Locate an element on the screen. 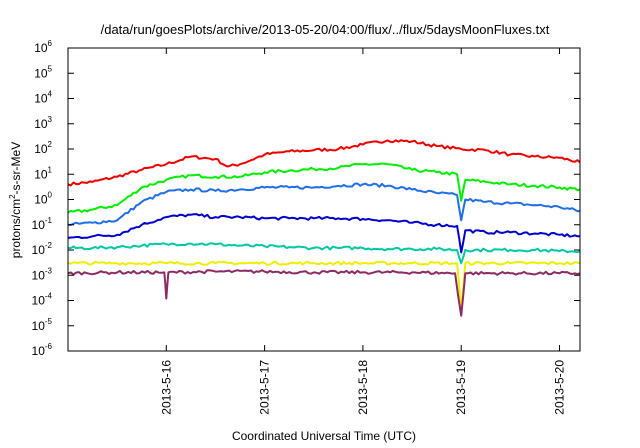 The height and width of the screenshot is (448, 640). y-tick-label: 10⁻⁴ is located at coordinates (42, 300).